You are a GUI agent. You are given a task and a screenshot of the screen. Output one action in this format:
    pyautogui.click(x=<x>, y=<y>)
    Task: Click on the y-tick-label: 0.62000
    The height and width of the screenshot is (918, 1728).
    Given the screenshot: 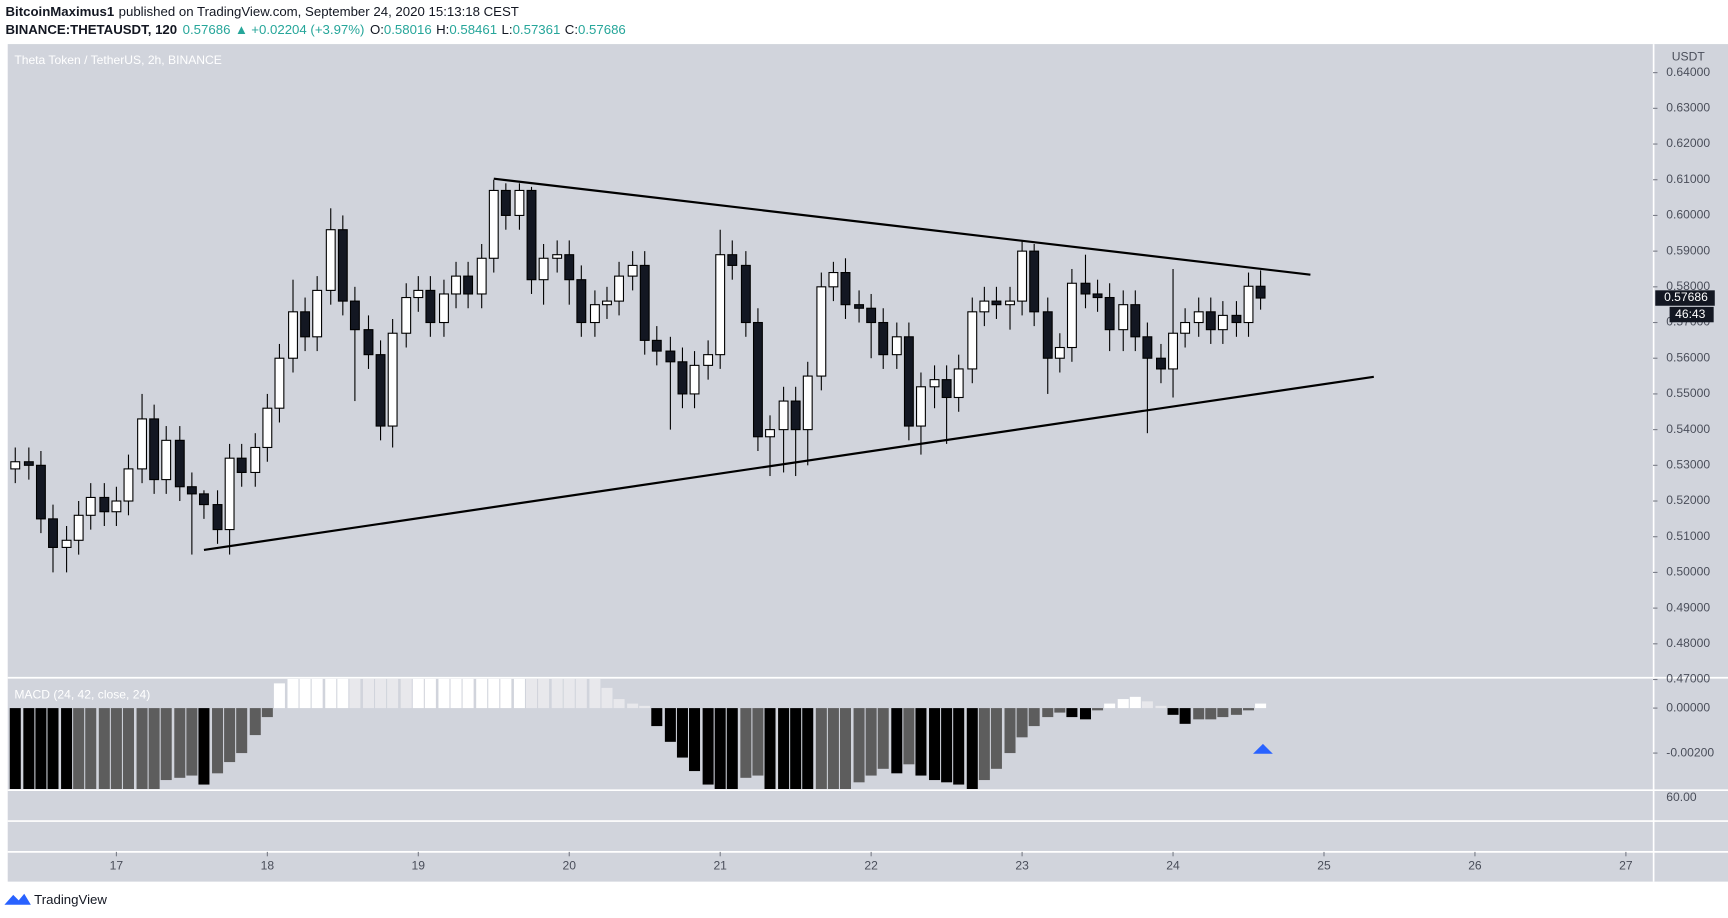 What is the action you would take?
    pyautogui.click(x=1688, y=143)
    